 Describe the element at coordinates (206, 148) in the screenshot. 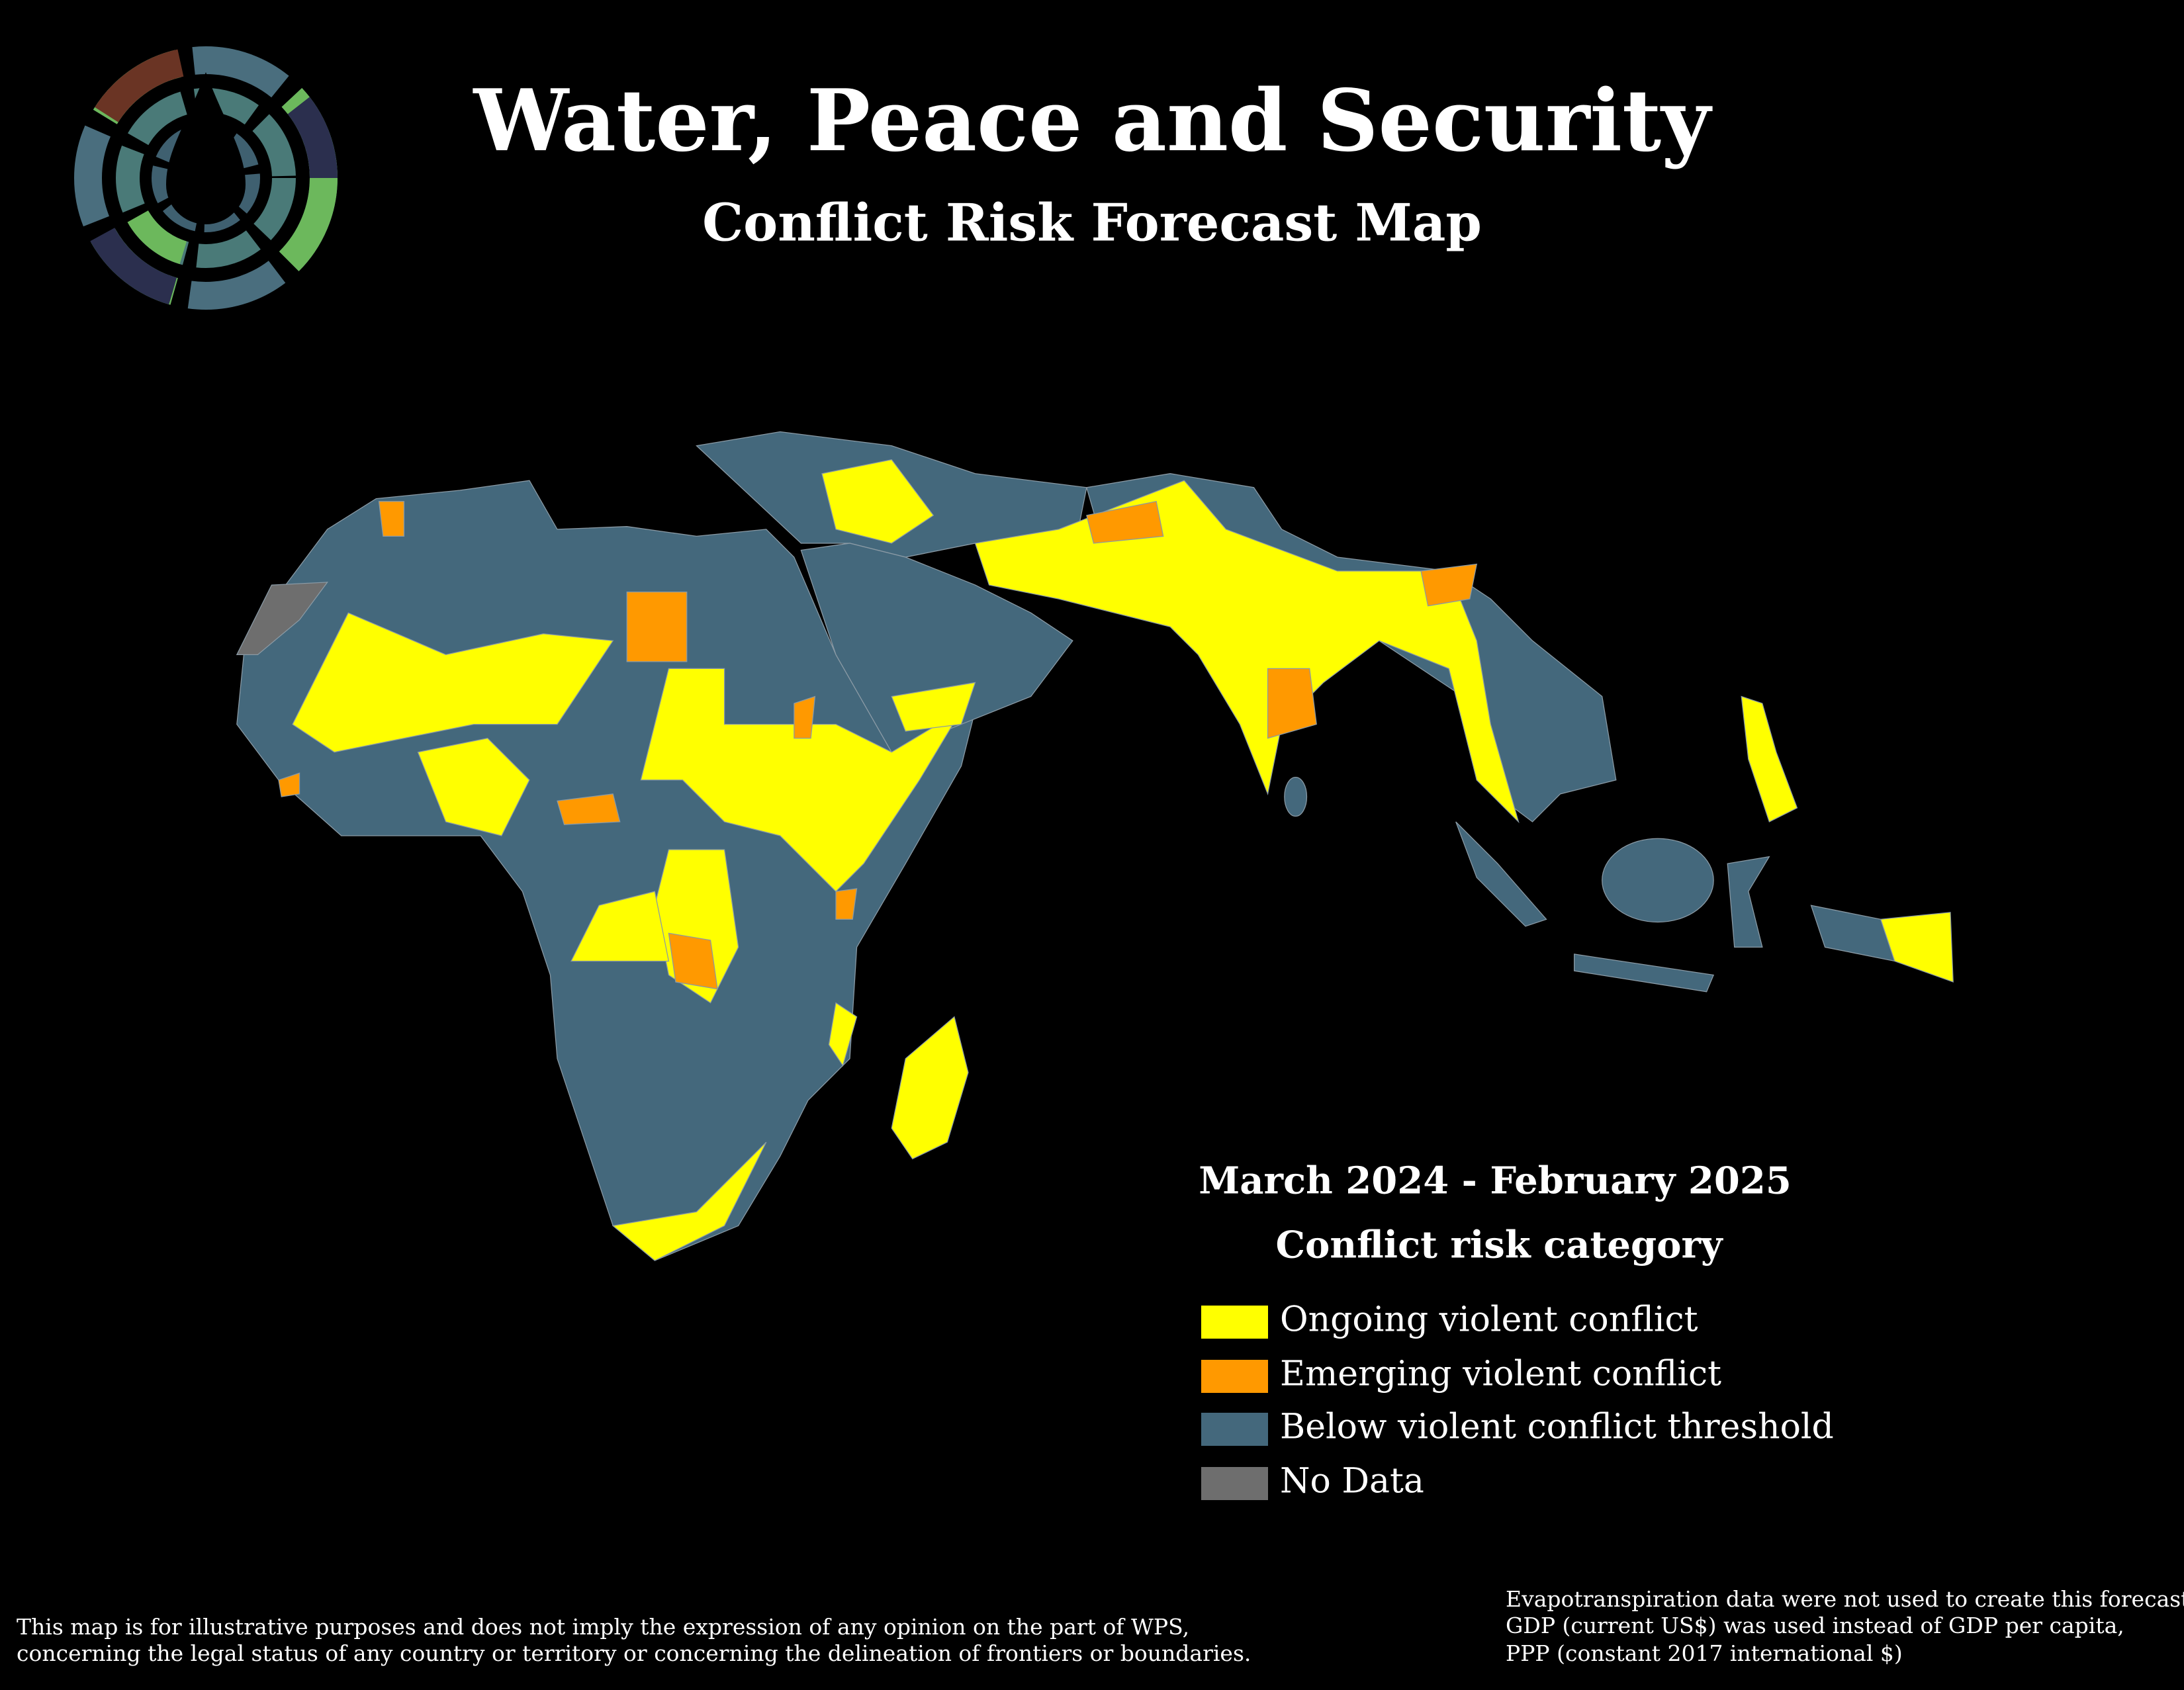

I see `logo-drop` at that location.